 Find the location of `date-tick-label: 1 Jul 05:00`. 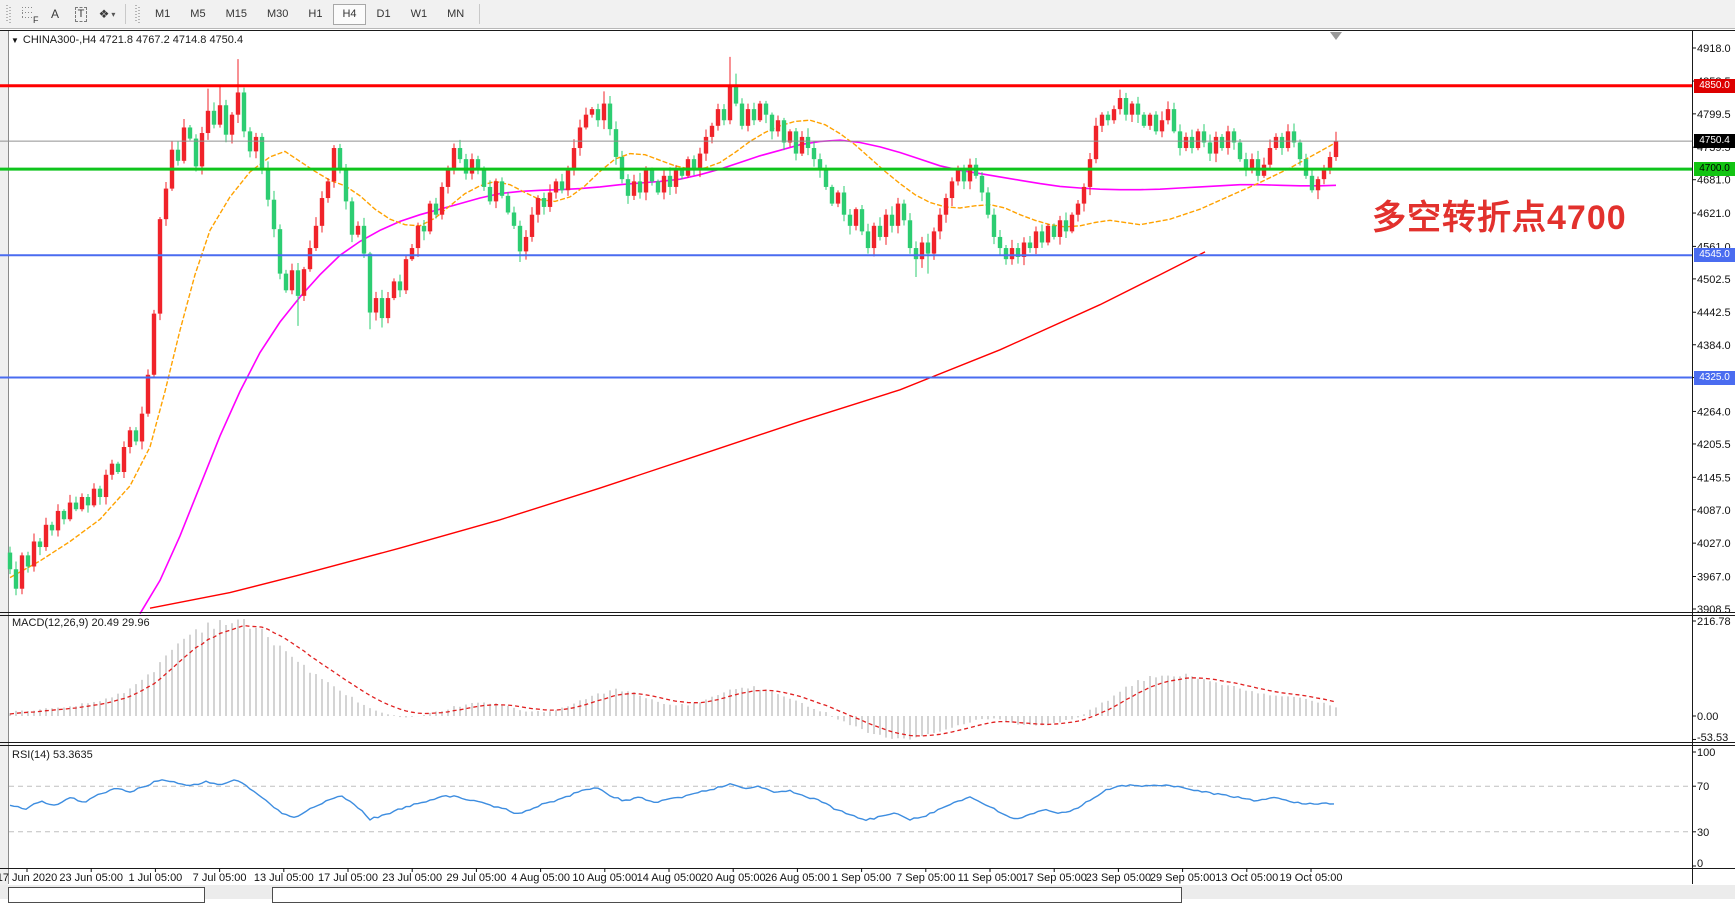

date-tick-label: 1 Jul 05:00 is located at coordinates (155, 878).